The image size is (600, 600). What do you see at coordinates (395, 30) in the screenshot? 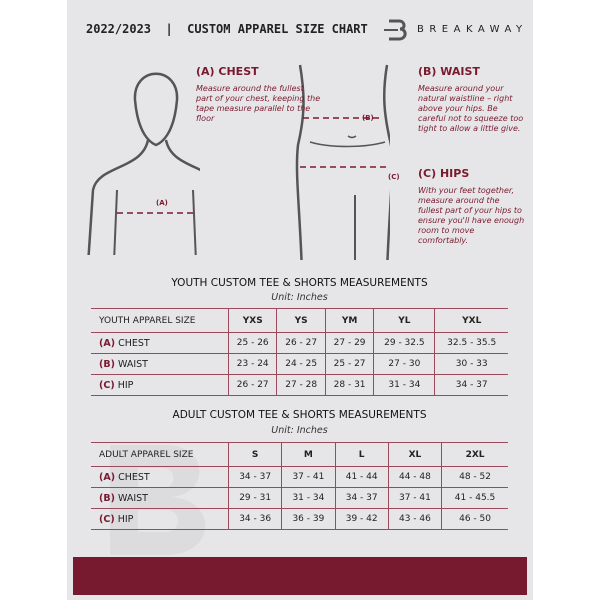
I see `breakaway-logo-icon` at bounding box center [395, 30].